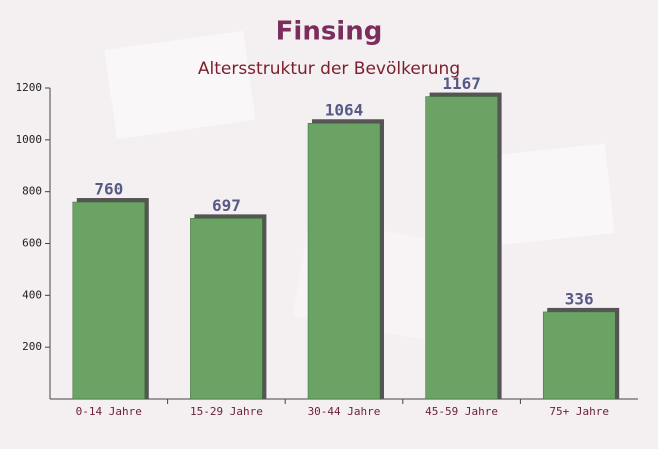 The height and width of the screenshot is (449, 658). What do you see at coordinates (579, 298) in the screenshot?
I see `value-label: 336` at bounding box center [579, 298].